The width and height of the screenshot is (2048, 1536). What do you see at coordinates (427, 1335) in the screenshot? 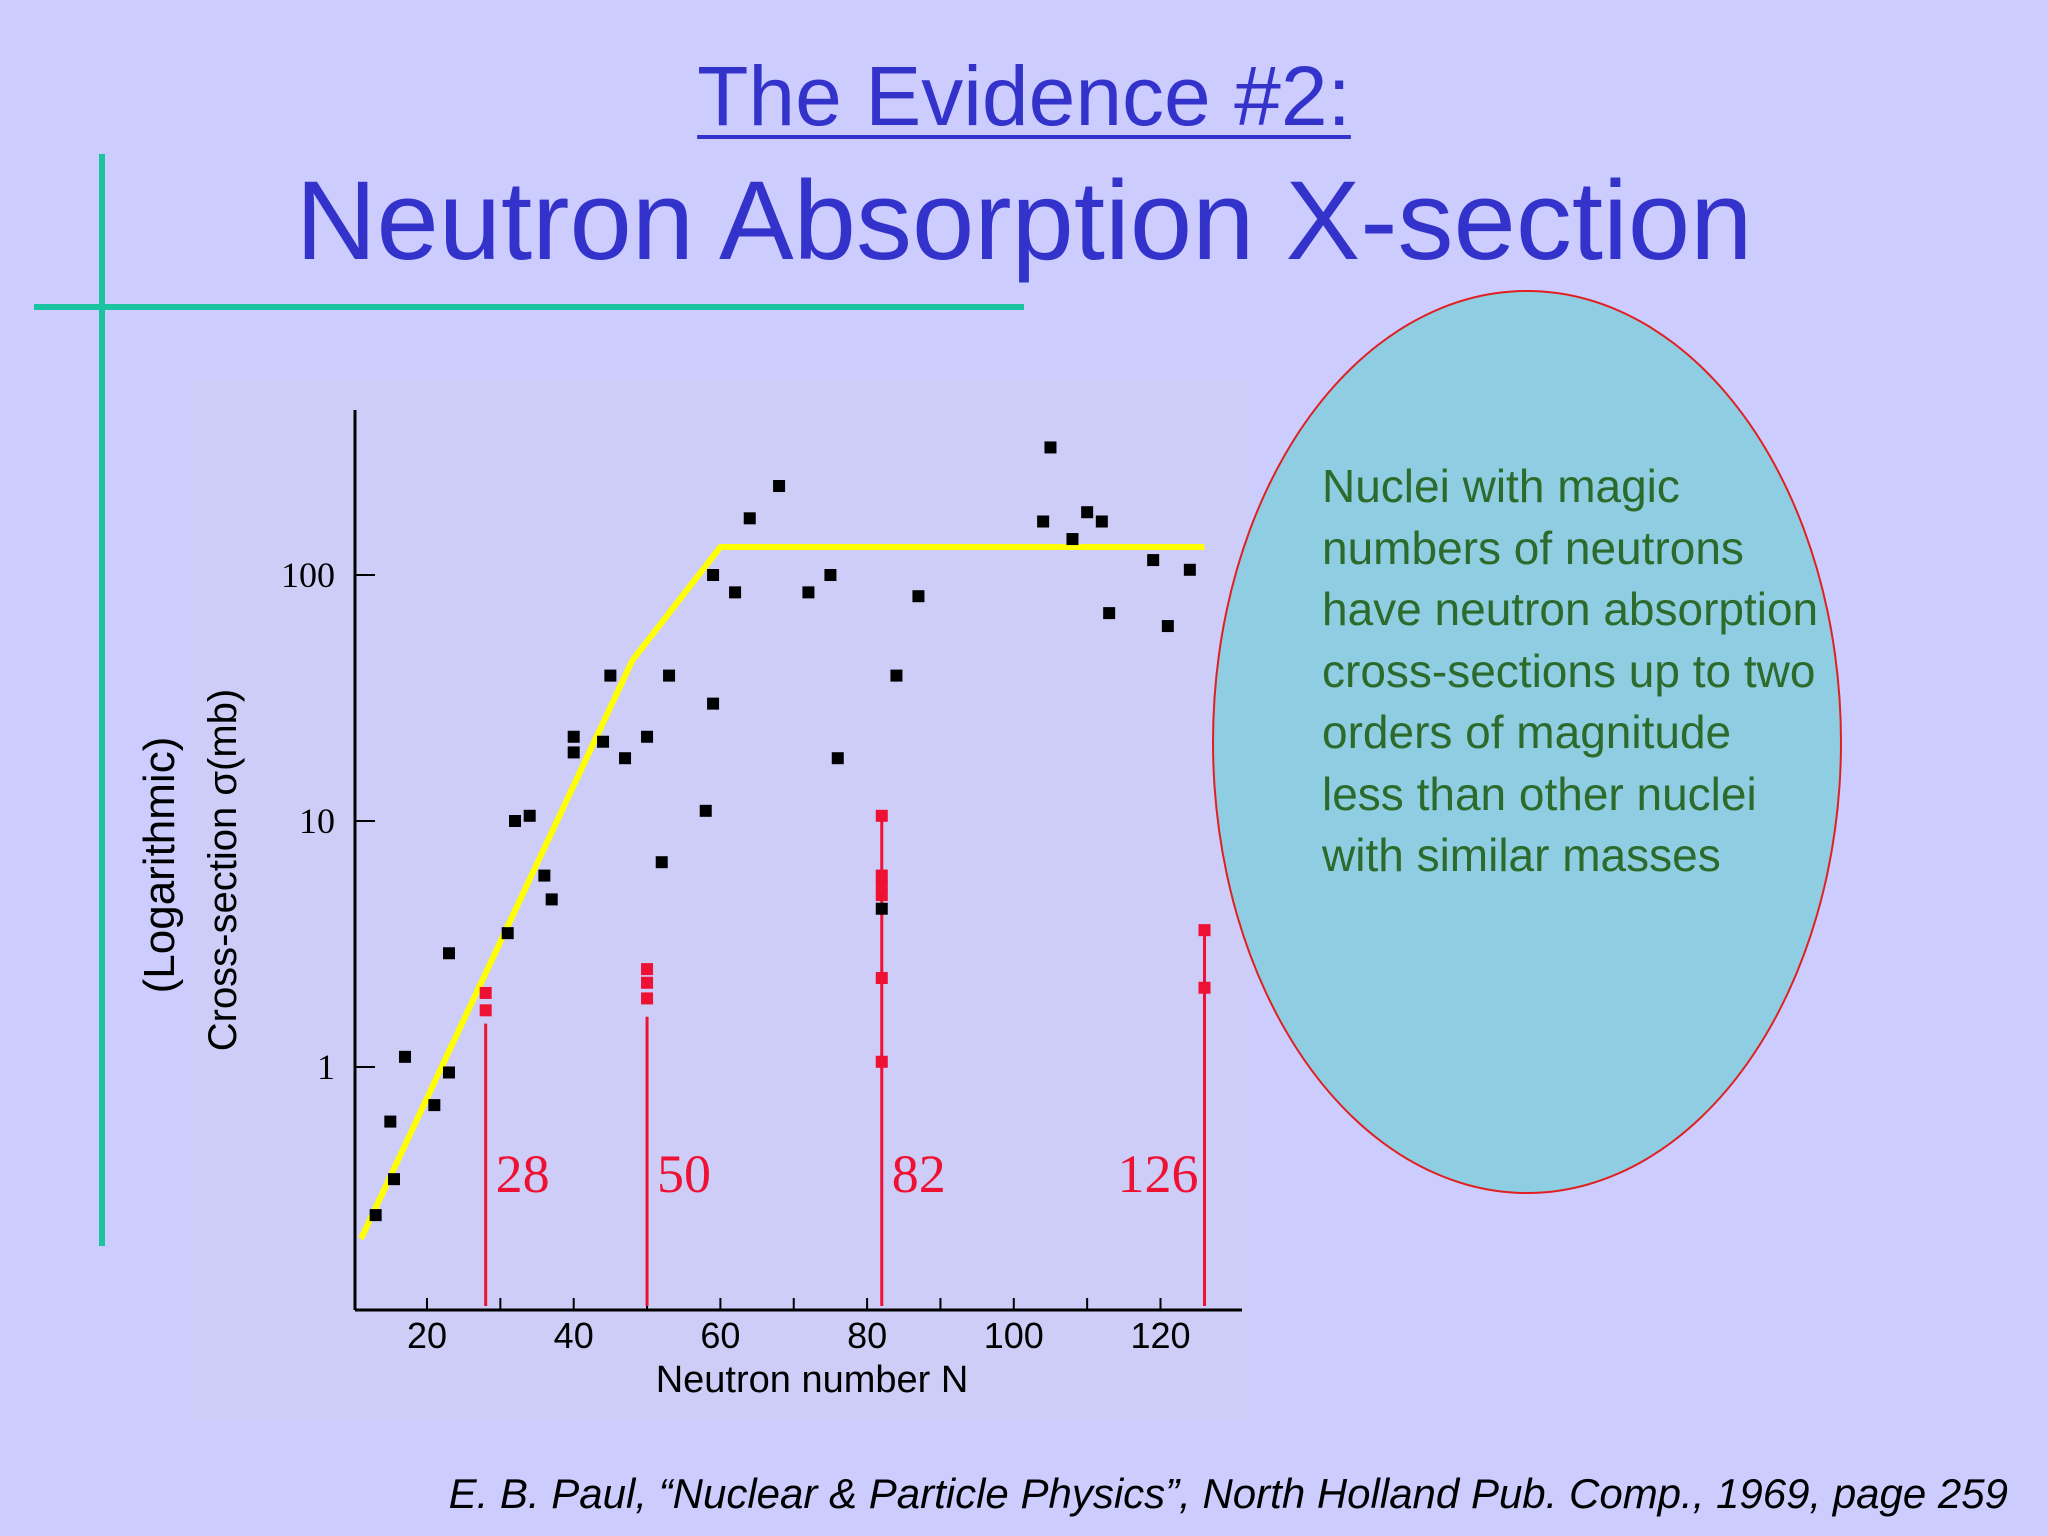
I see `x-tick-label: 20` at bounding box center [427, 1335].